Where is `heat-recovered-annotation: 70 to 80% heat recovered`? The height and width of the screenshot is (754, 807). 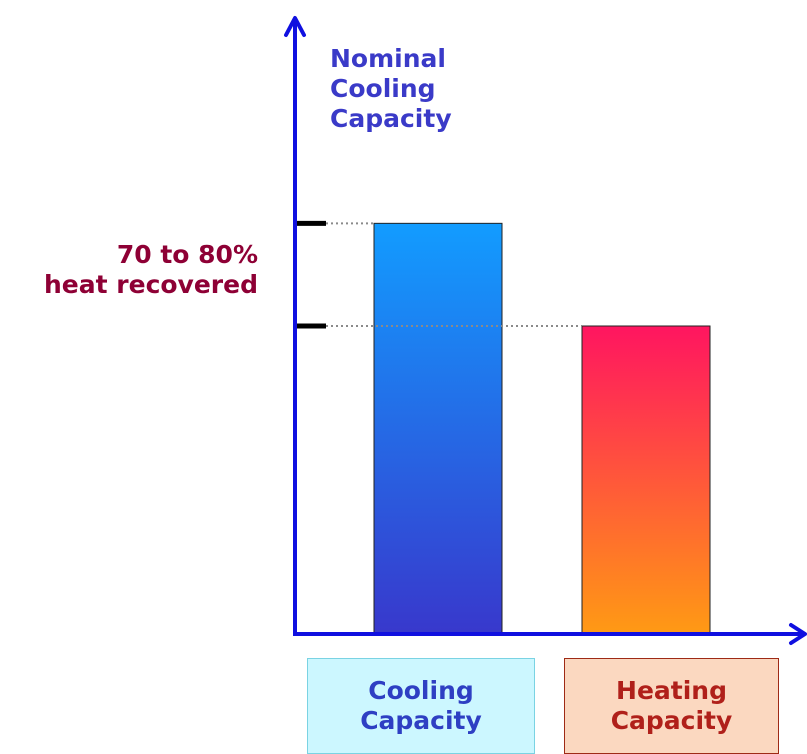 heat-recovered-annotation: 70 to 80% heat recovered is located at coordinates (151, 269).